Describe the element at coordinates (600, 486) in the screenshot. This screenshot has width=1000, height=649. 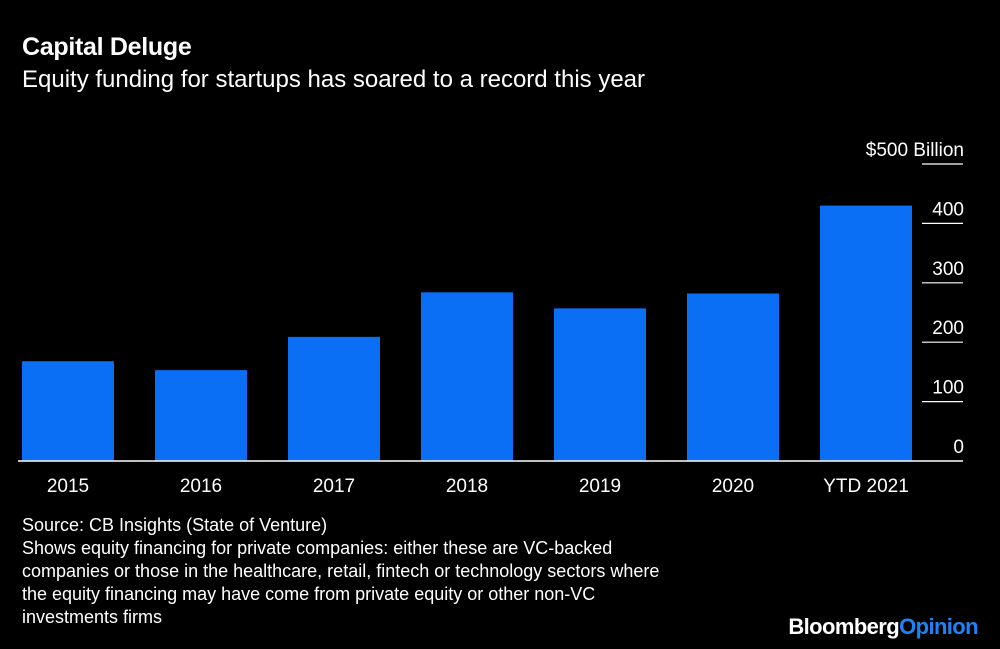
I see `x-tick-label: 2019` at that location.